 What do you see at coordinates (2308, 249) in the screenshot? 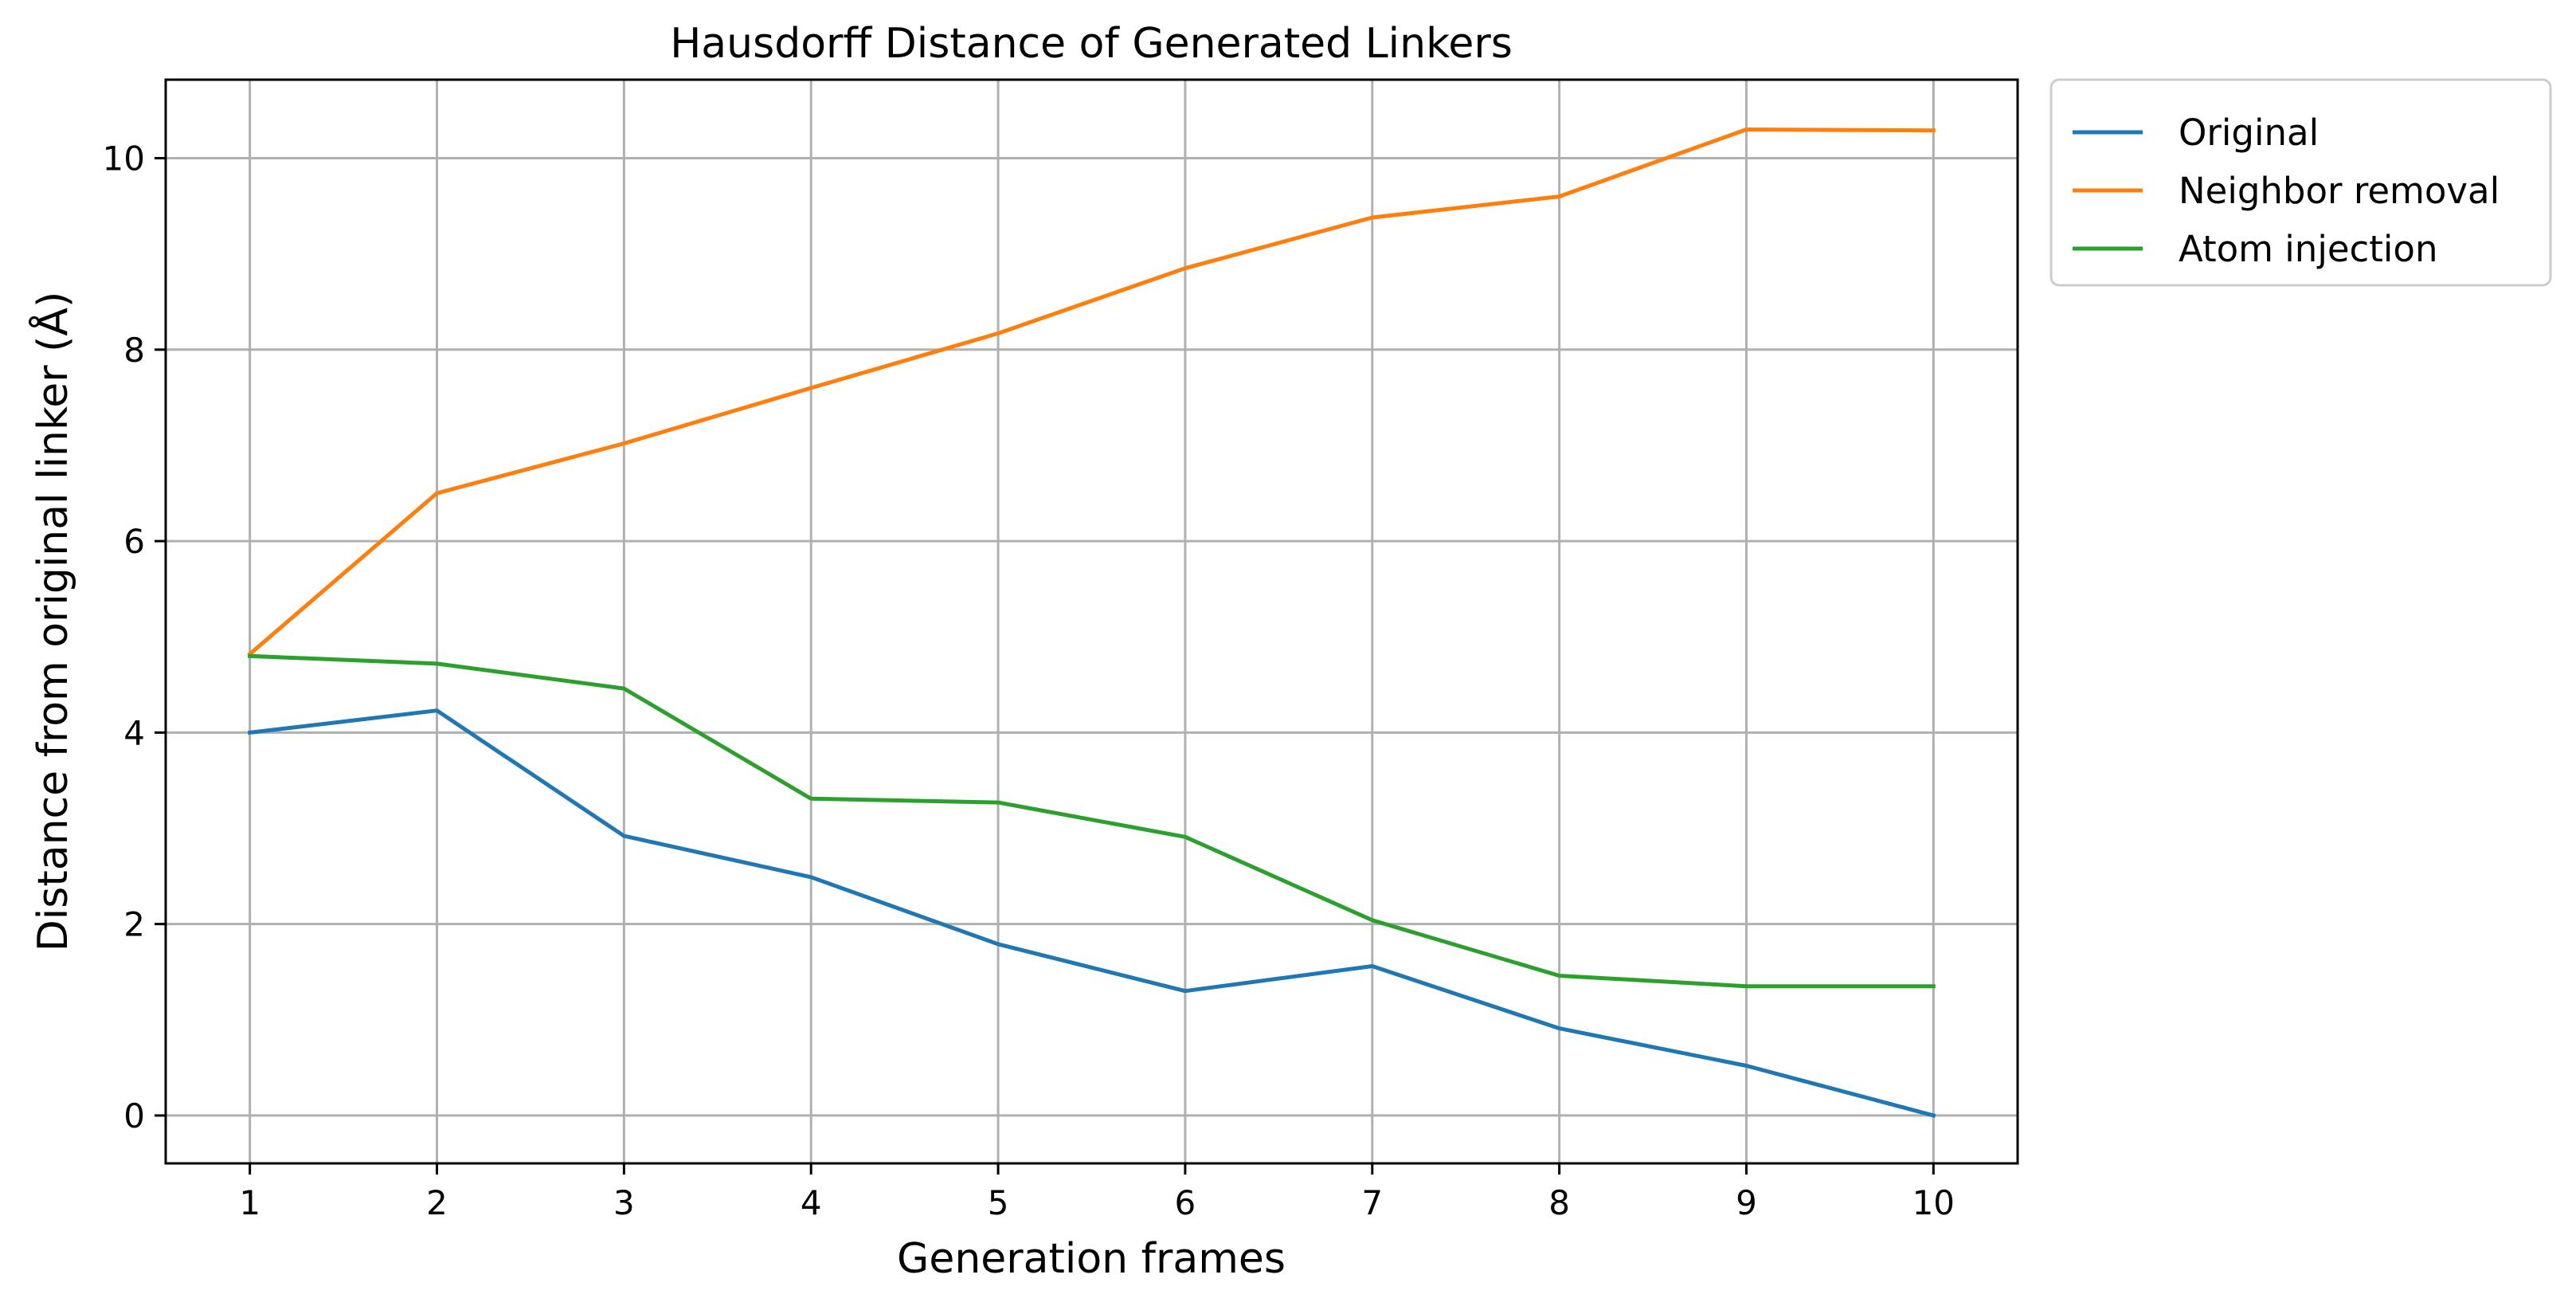
I see `legend-label-atom-injection: Atom injection` at bounding box center [2308, 249].